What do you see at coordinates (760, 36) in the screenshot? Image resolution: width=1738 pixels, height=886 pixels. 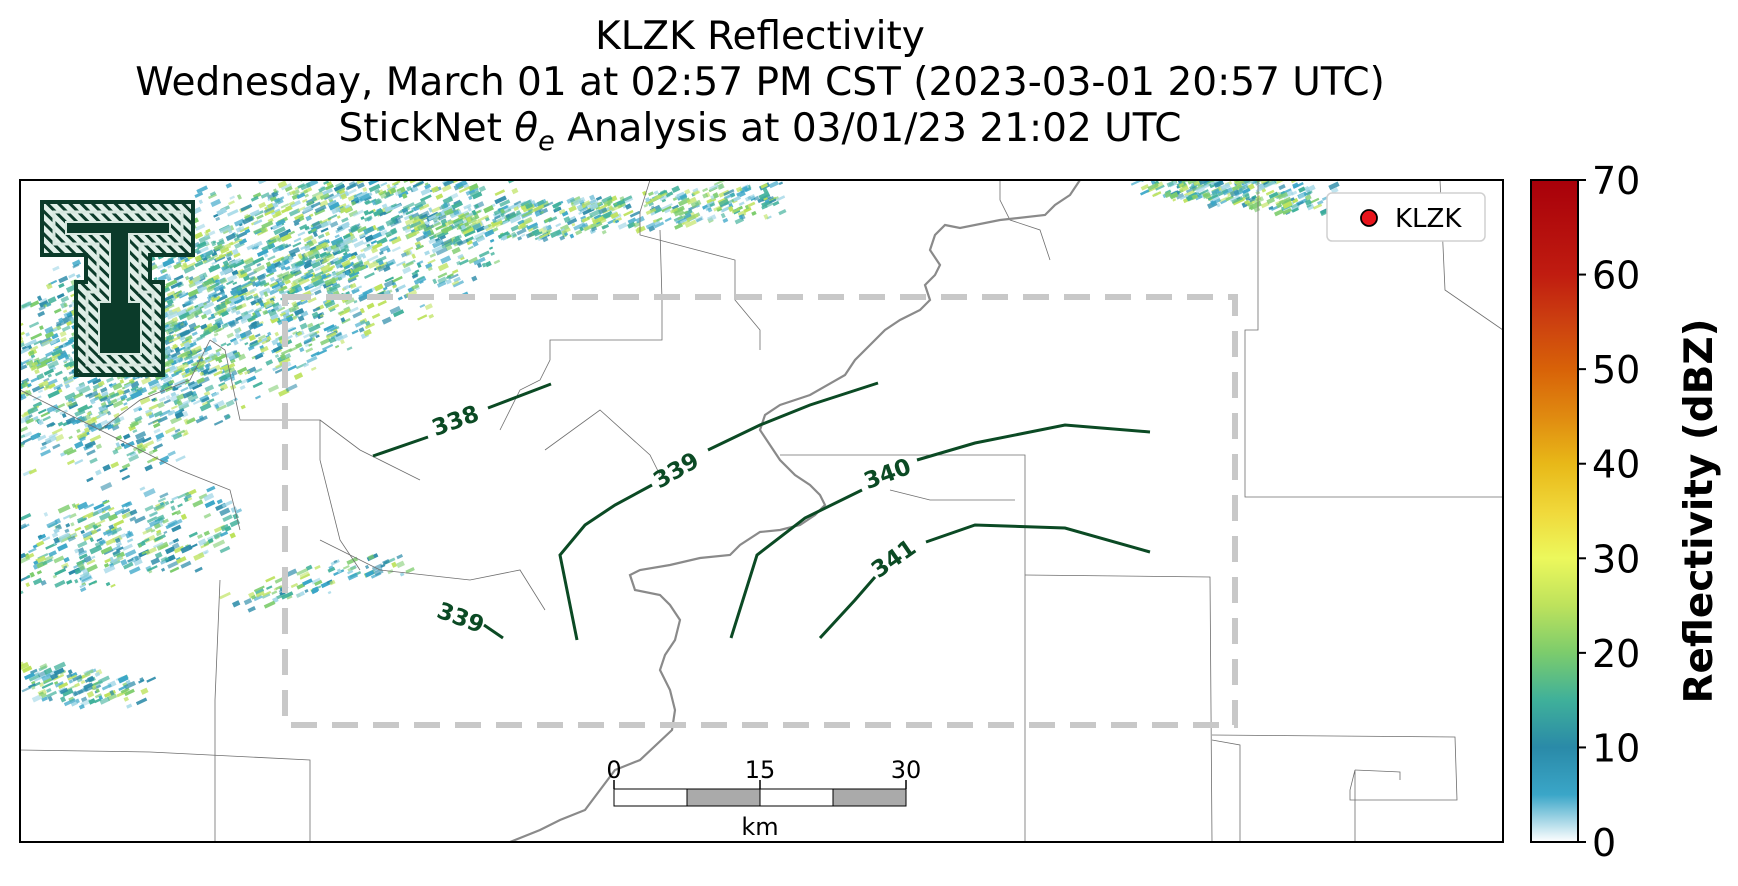 I see `title-radar: KLZK Reflectivity` at bounding box center [760, 36].